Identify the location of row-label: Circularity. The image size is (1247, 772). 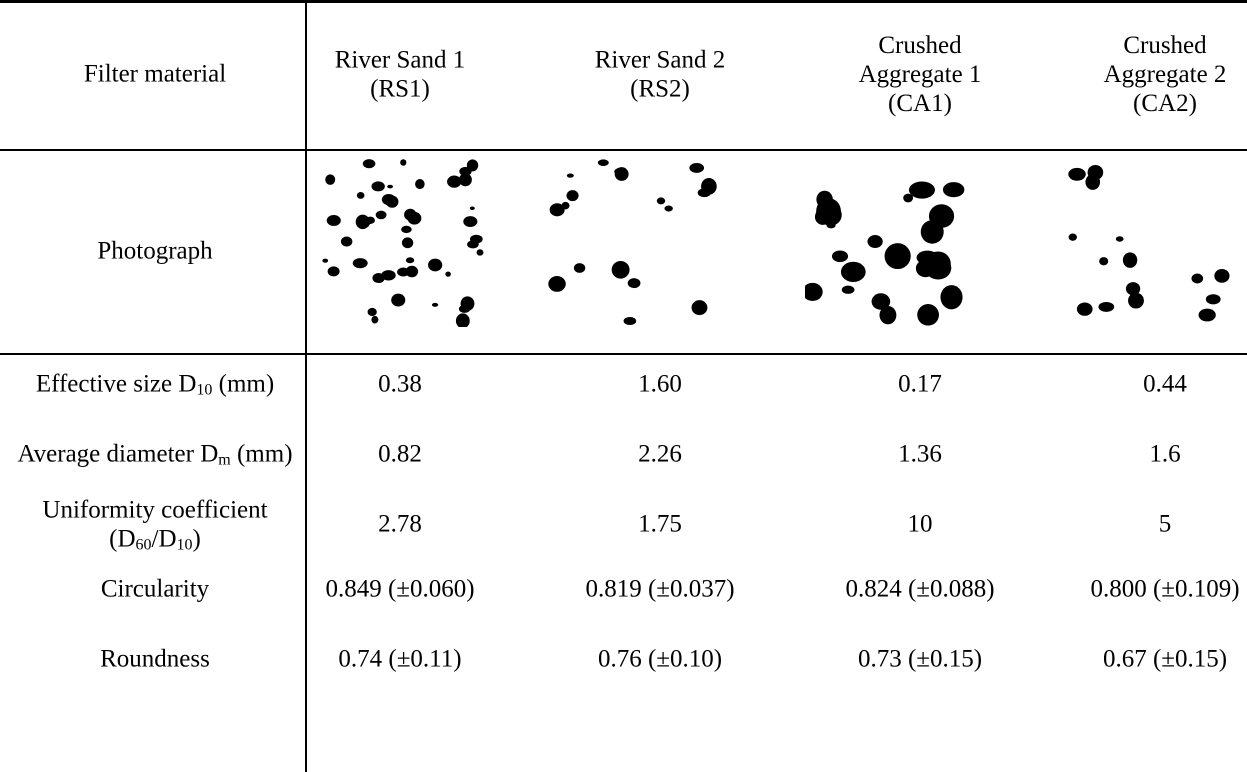
(155, 590).